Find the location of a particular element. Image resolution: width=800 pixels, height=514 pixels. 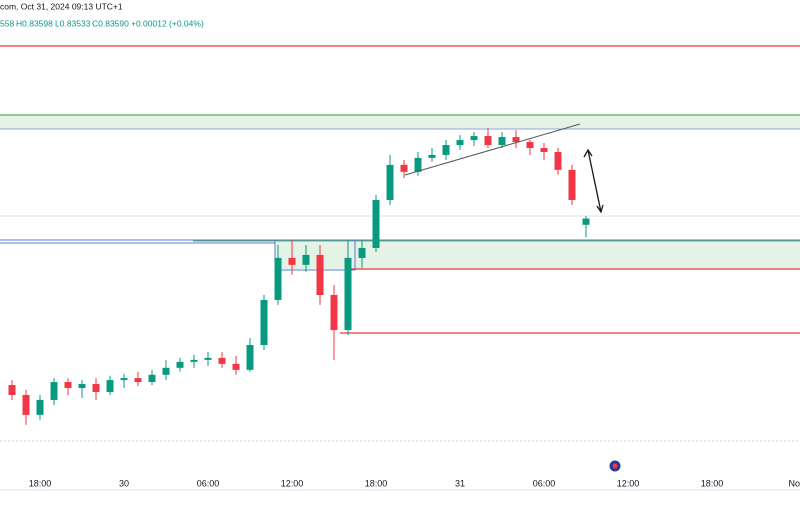

ohlc-open: 558 is located at coordinates (7, 23).